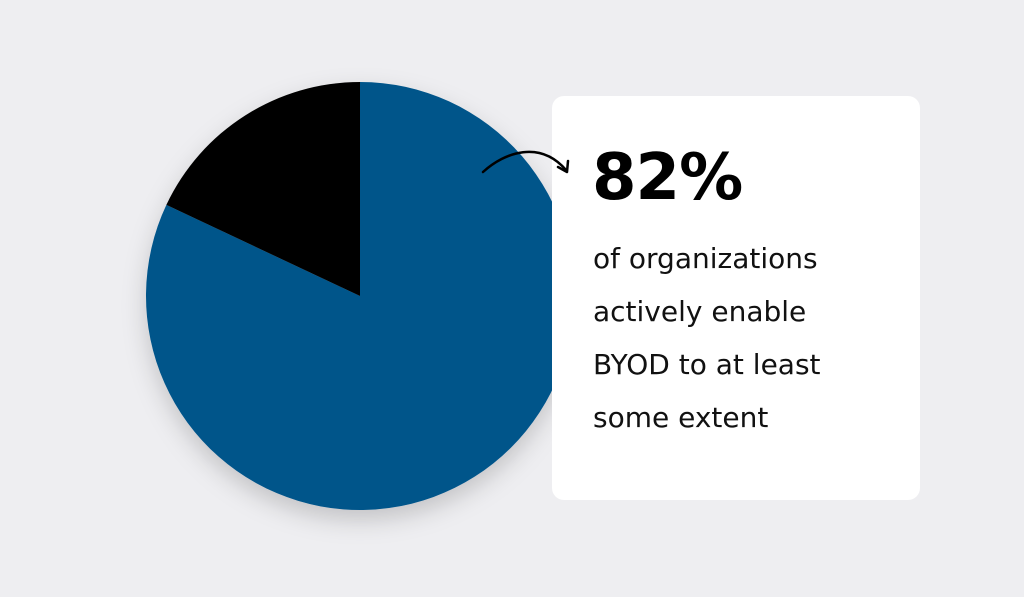 The height and width of the screenshot is (597, 1024). Describe the element at coordinates (705, 258) in the screenshot. I see `callout-line: of organizations` at that location.